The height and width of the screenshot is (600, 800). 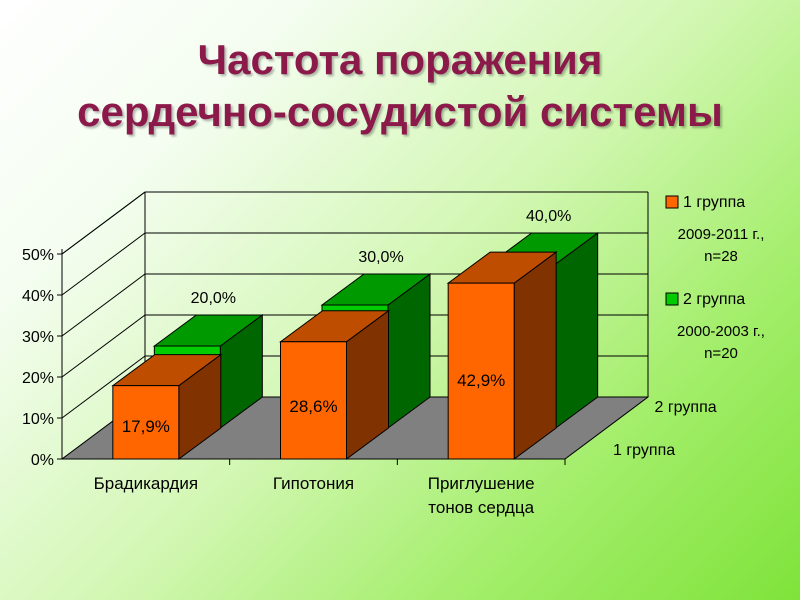 What do you see at coordinates (721, 331) in the screenshot?
I see `legend-note-2: 2000-2003 г.,` at bounding box center [721, 331].